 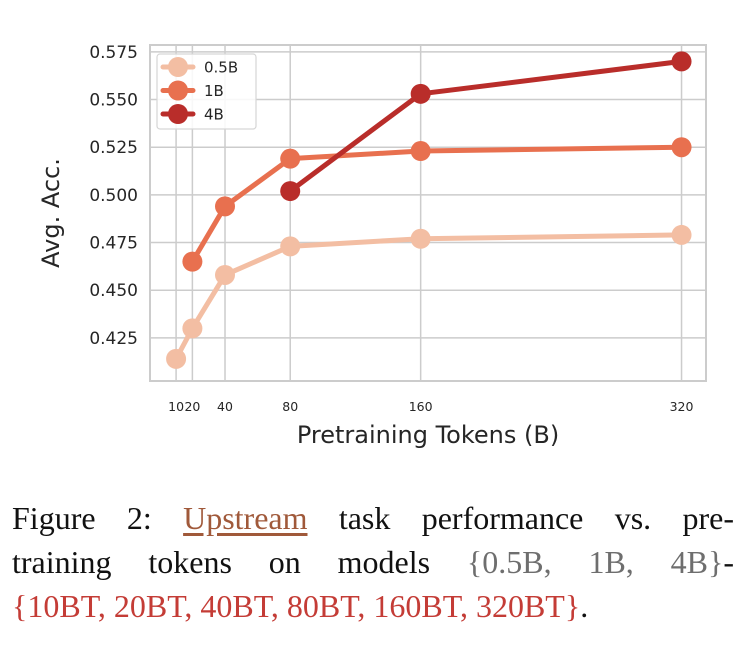 I want to click on series-line-4B, so click(x=485, y=126).